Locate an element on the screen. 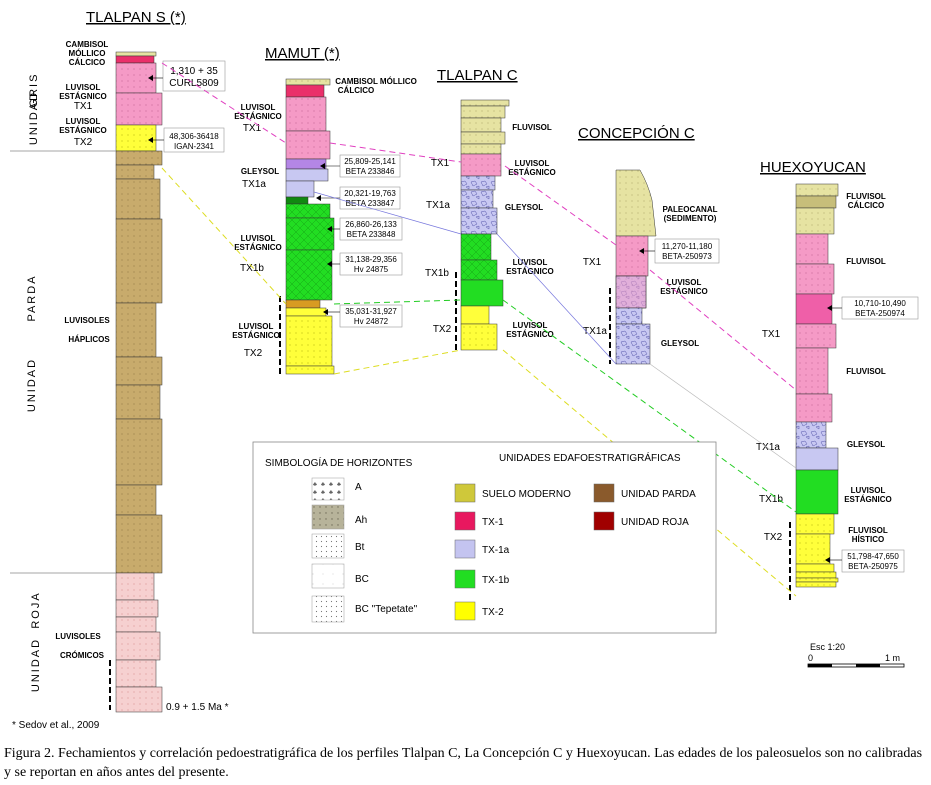 The height and width of the screenshot is (785, 931). tls-soil-1: MÓLLICO is located at coordinates (87, 53).